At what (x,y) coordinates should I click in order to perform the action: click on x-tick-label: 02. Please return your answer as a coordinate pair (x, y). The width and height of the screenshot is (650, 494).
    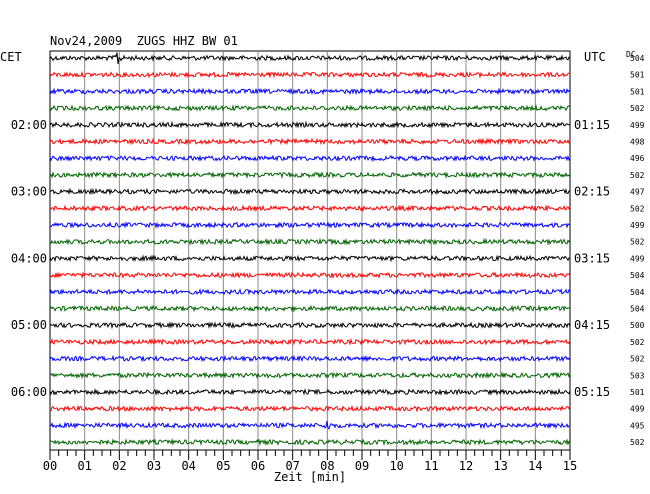
    Looking at the image, I should click on (119, 466).